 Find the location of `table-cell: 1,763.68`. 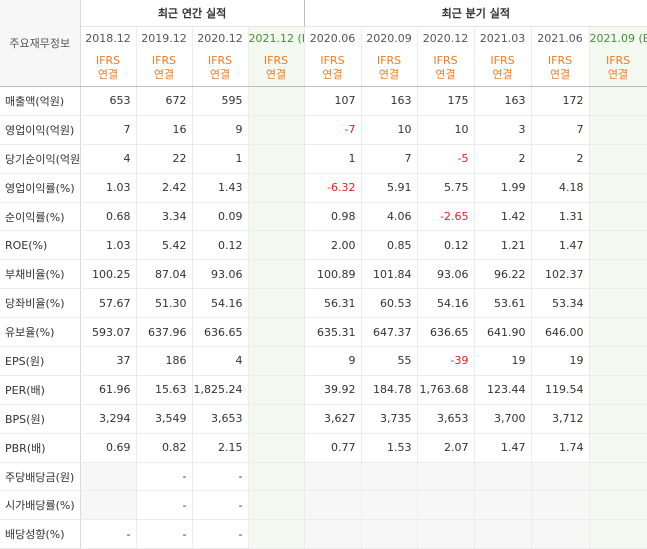

table-cell: 1,763.68 is located at coordinates (446, 390).